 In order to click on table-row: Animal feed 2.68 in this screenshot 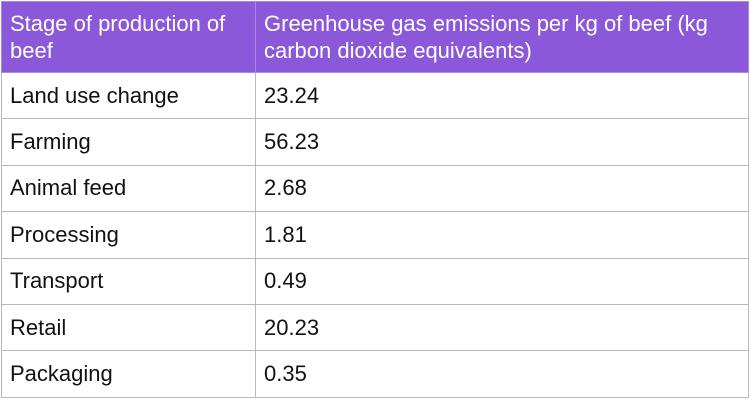, I will do `click(375, 188)`.